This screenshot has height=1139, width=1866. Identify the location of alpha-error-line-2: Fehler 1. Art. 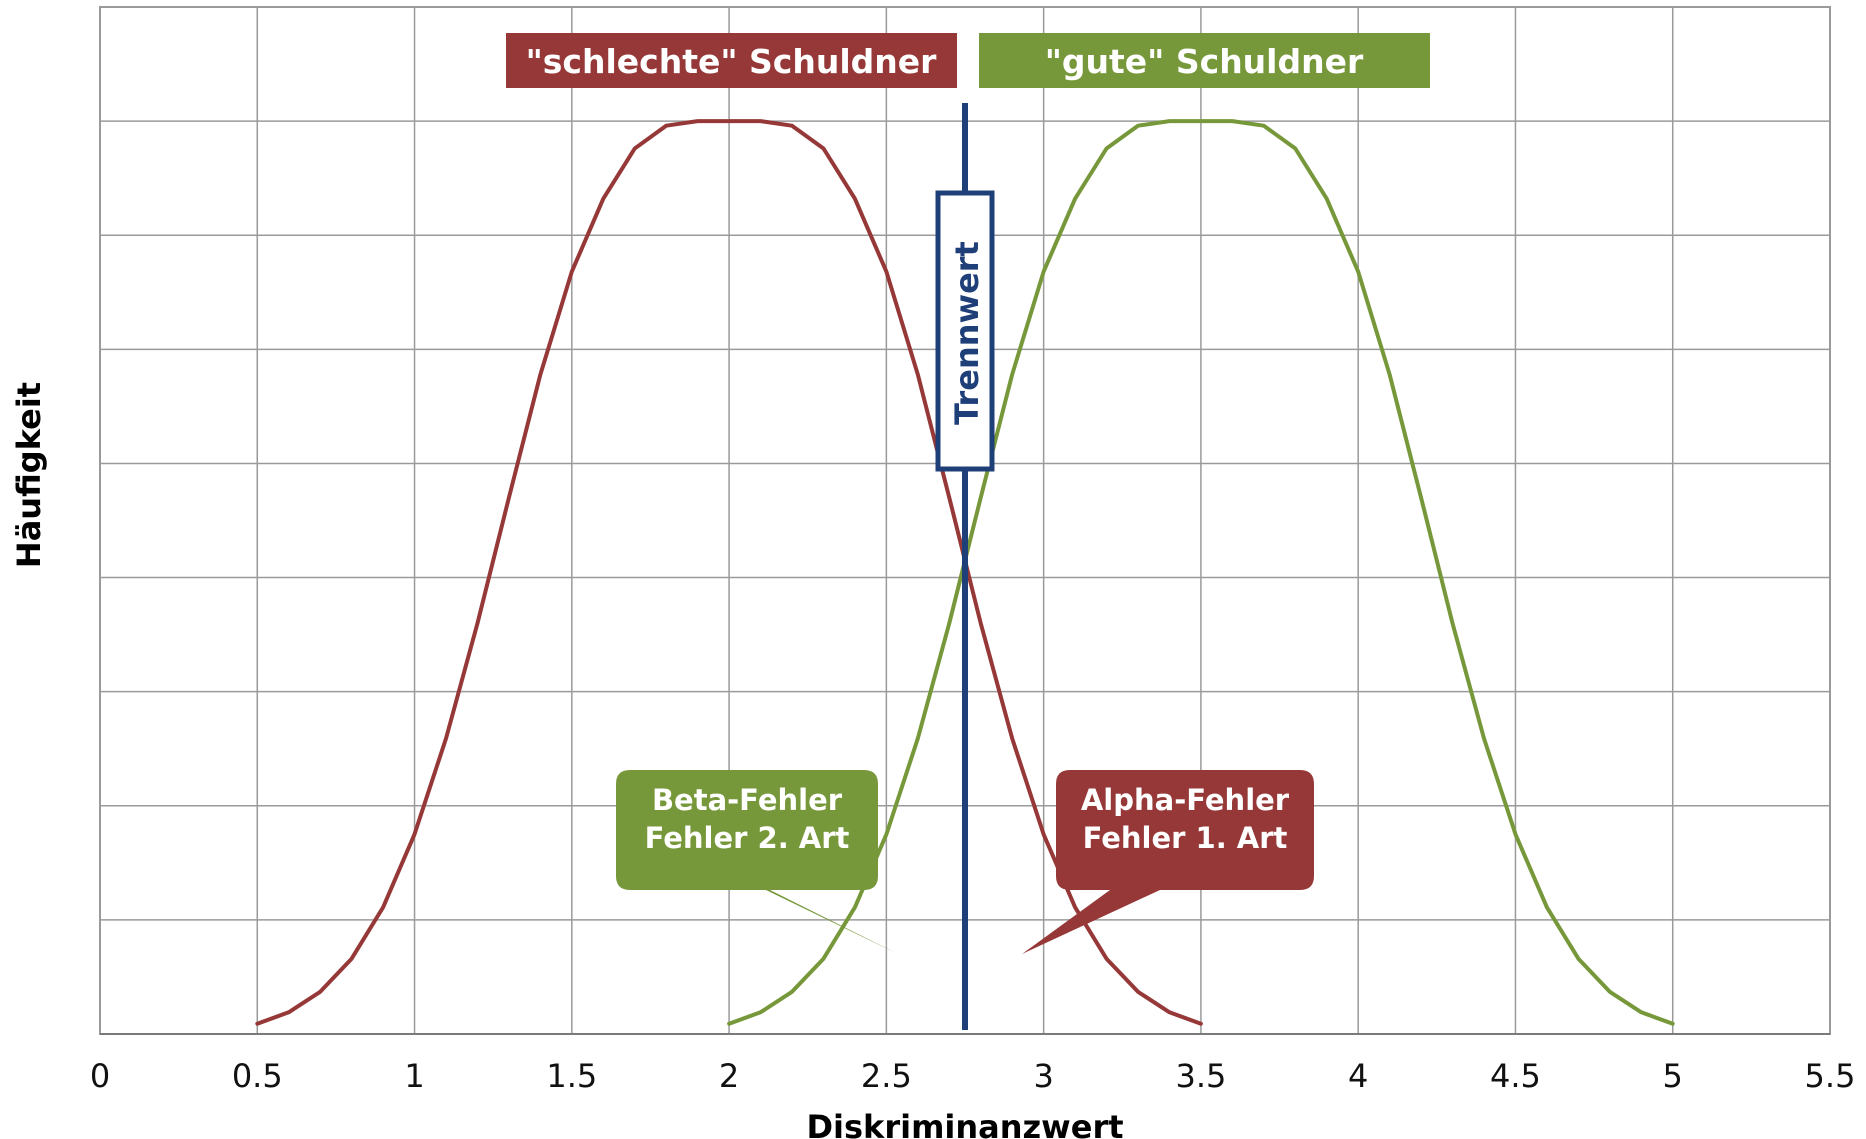
(1185, 838).